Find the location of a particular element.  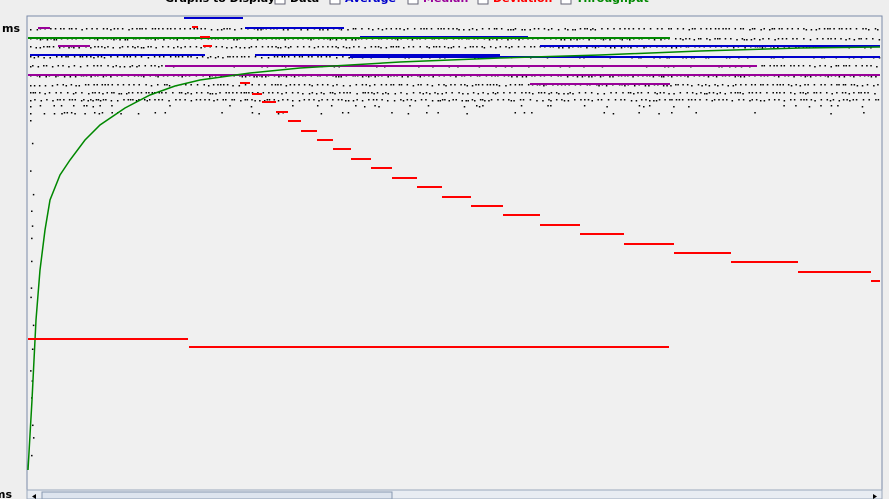

scroll-thumb is located at coordinates (217, 495).